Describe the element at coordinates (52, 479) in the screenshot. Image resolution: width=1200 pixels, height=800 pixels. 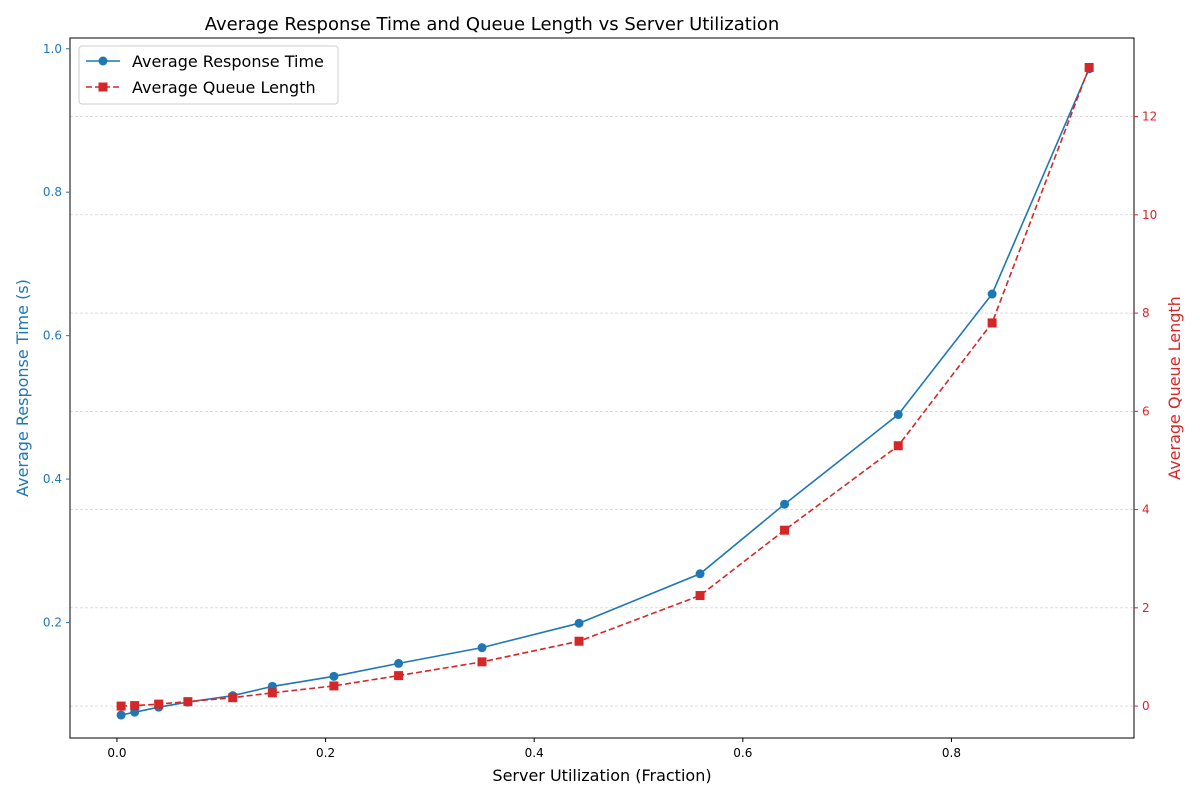
I see `y-left-tick-label: 0.4` at that location.